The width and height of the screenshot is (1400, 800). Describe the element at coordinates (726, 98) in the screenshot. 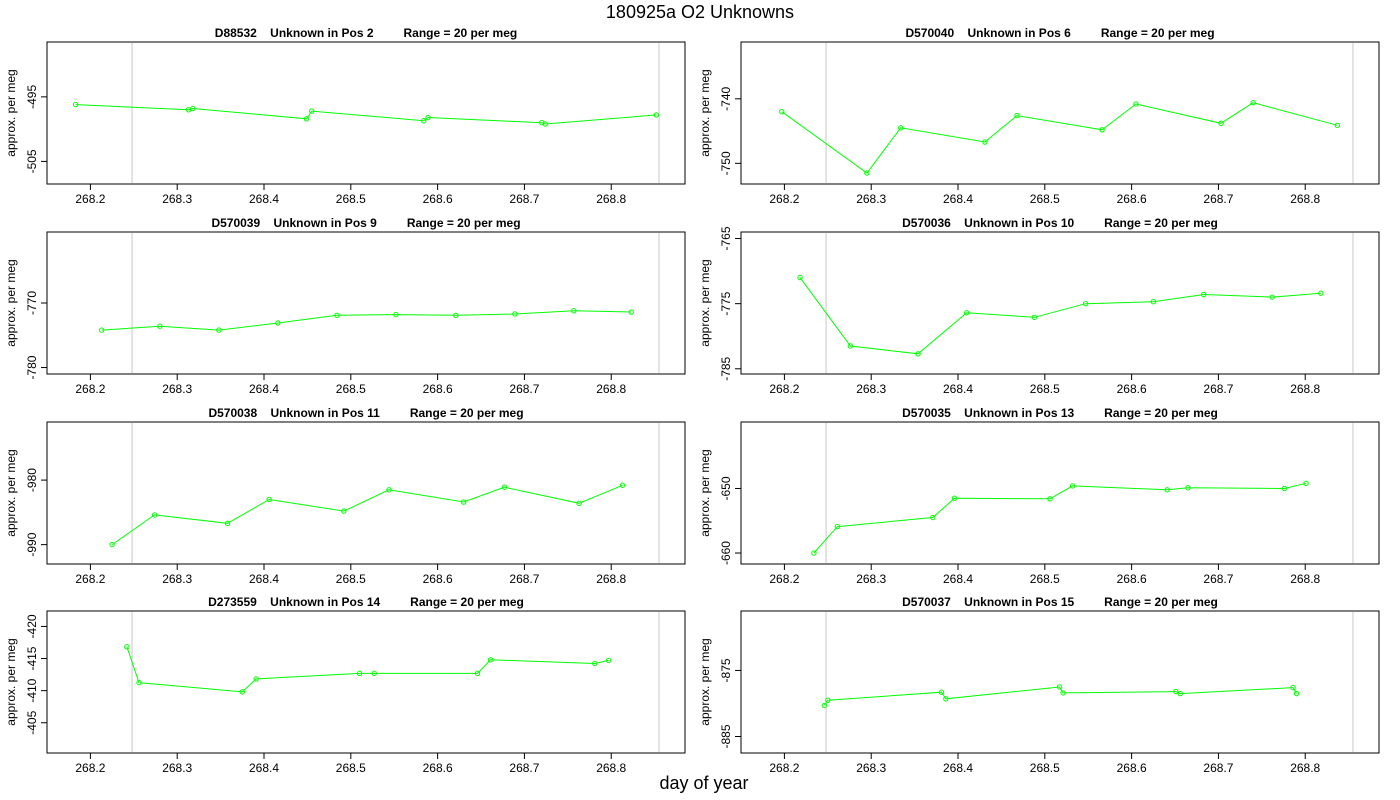

I see `y-tick-label: -740` at that location.